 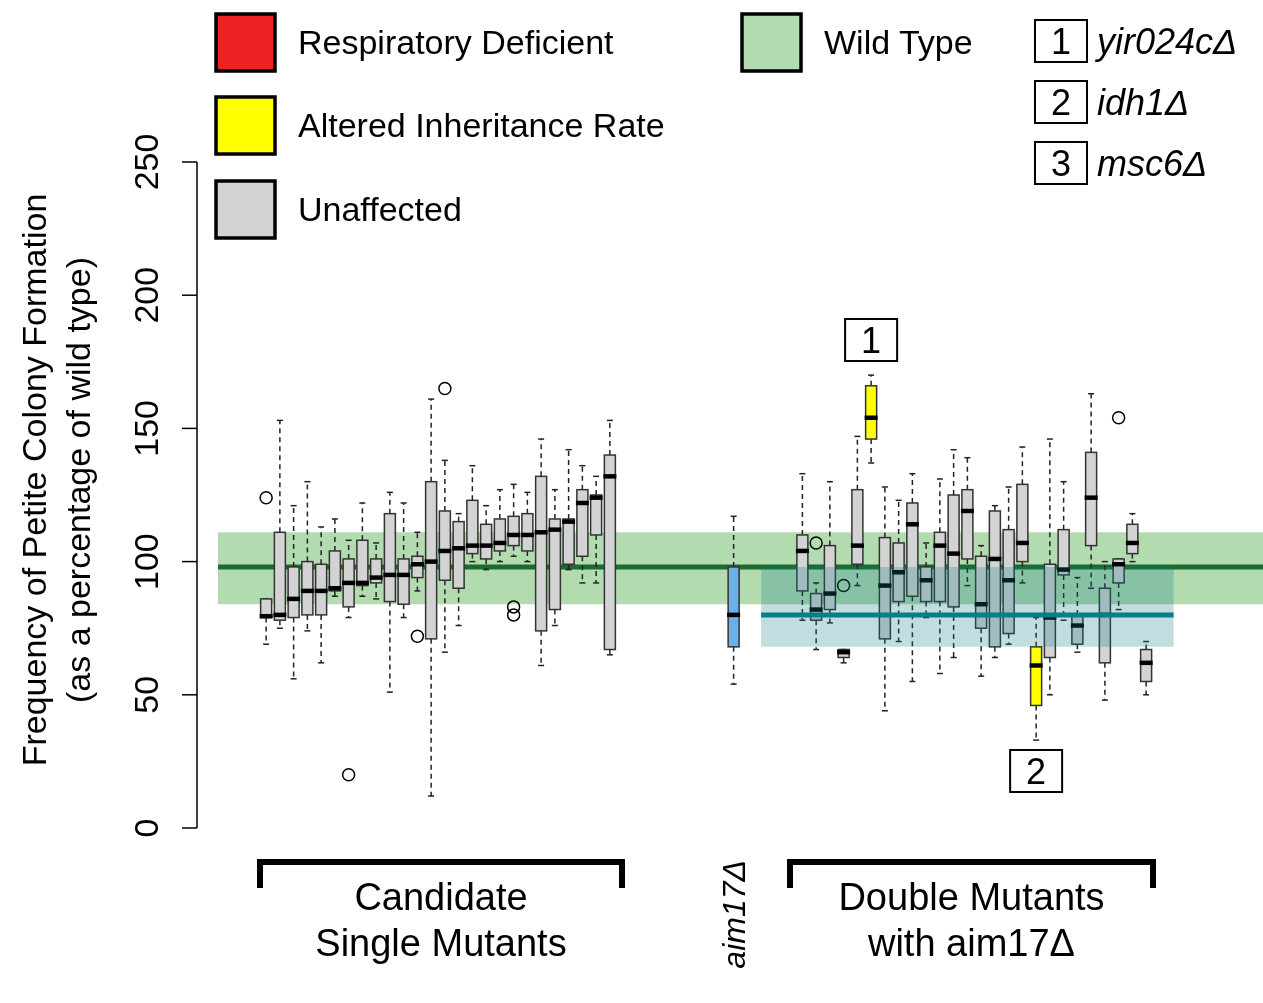 I want to click on legend-label: Unaffected, so click(x=380, y=209).